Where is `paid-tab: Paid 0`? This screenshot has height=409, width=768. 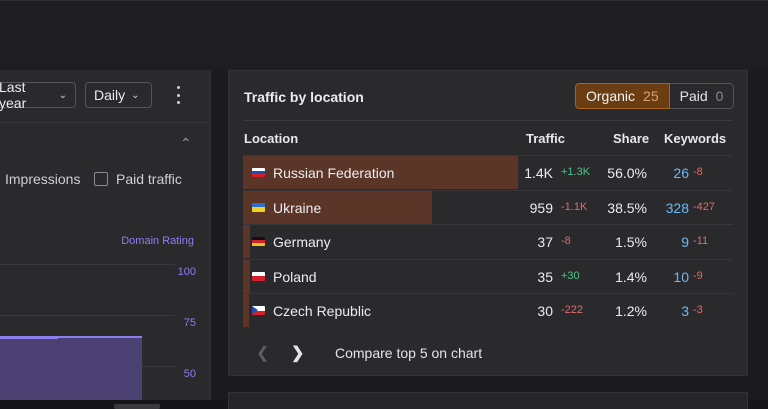 paid-tab: Paid 0 is located at coordinates (702, 96).